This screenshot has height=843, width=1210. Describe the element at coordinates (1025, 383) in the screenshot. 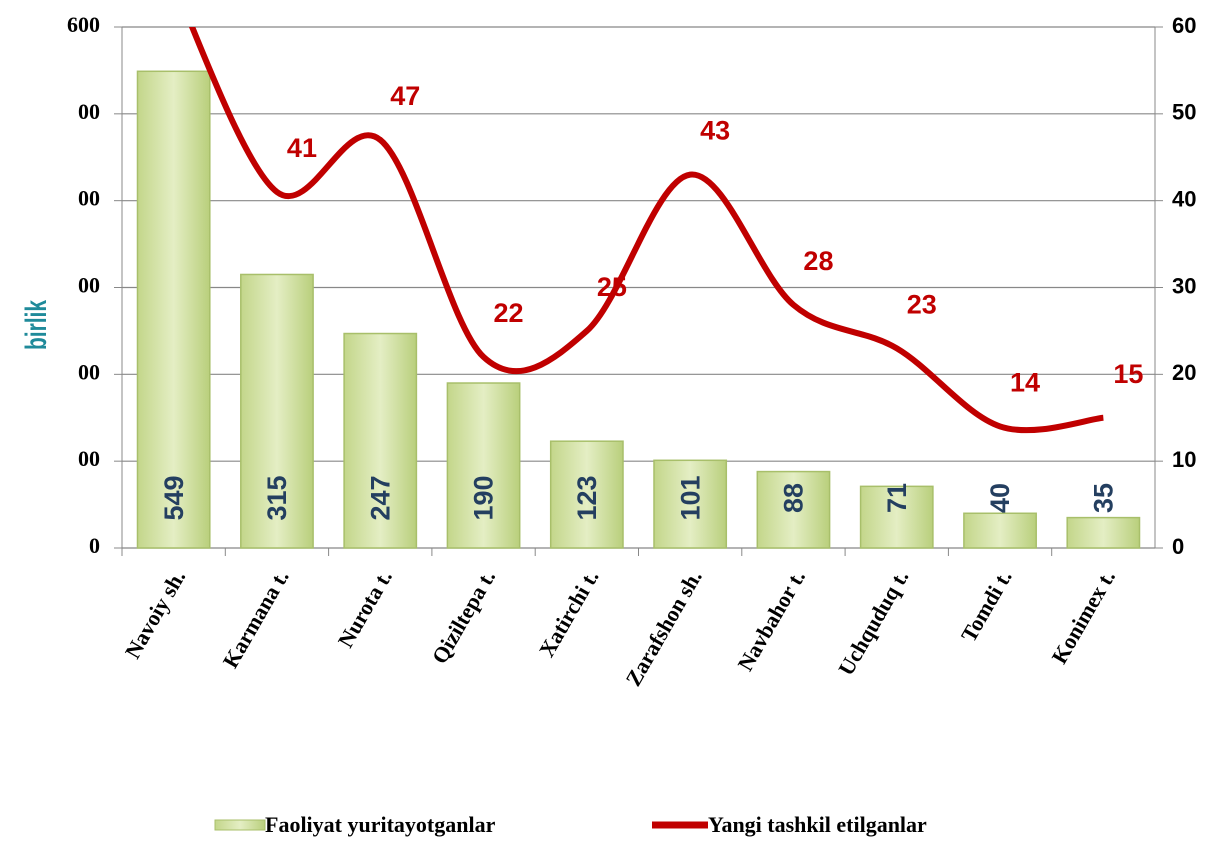

I see `line-value-label: 14` at that location.